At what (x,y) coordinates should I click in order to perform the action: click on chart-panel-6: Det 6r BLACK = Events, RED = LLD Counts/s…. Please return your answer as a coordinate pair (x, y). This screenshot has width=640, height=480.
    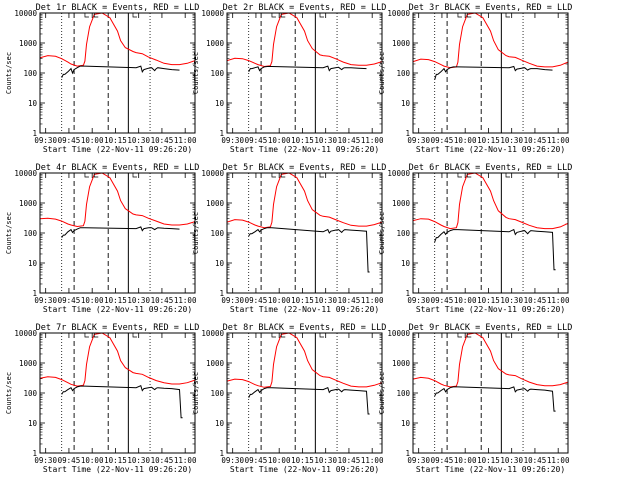
    Looking at the image, I should click on (475, 238).